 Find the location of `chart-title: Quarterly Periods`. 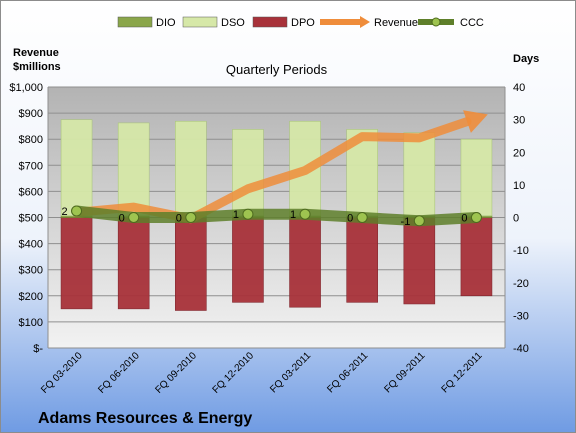

chart-title: Quarterly Periods is located at coordinates (277, 69).